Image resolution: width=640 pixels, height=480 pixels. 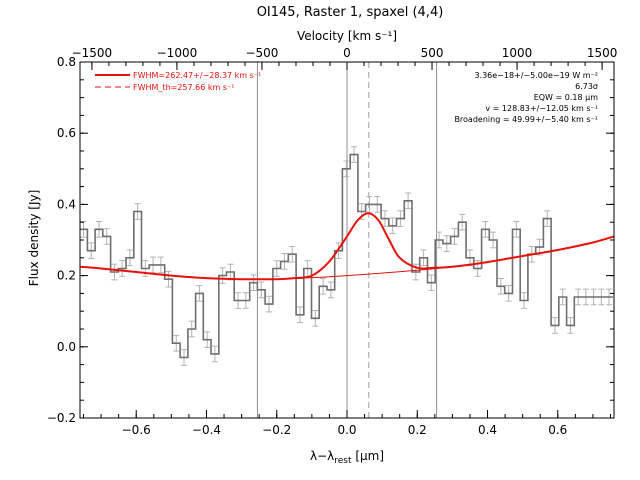 What do you see at coordinates (536, 75) in the screenshot?
I see `annotation-flux: 3.36e−18+/−5.00e−19 W m⁻²` at bounding box center [536, 75].